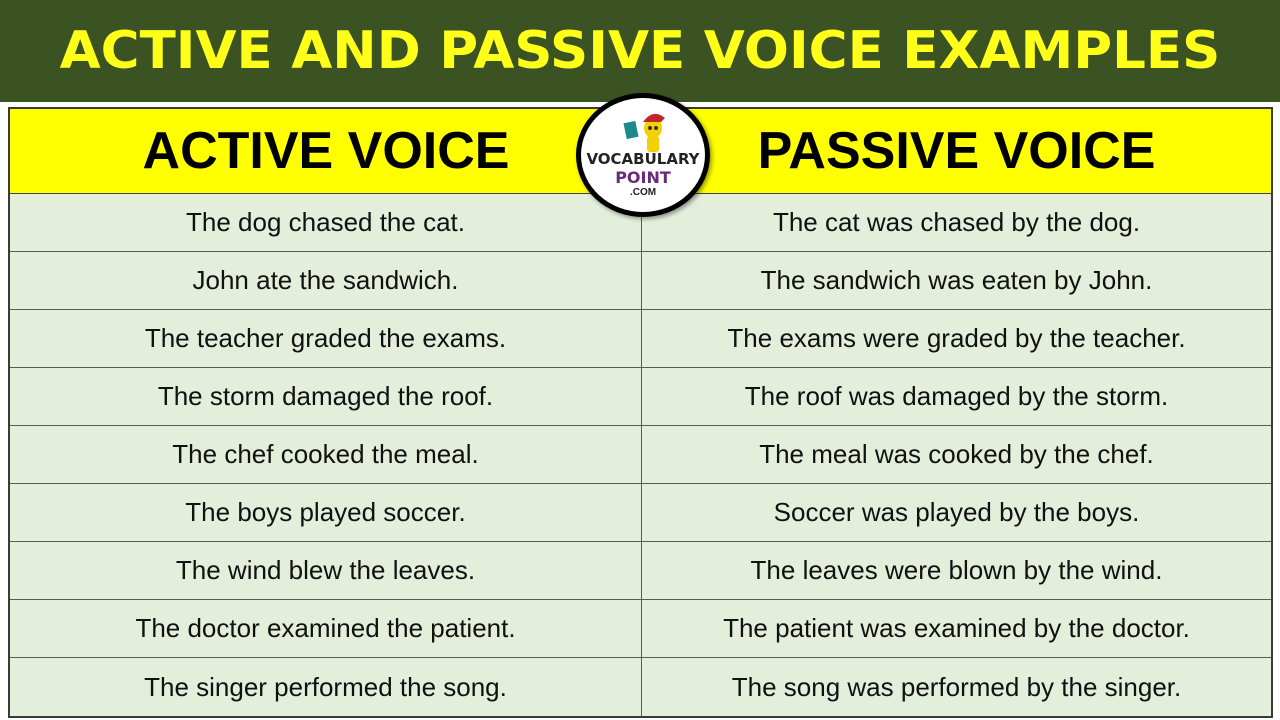 The height and width of the screenshot is (720, 1280). What do you see at coordinates (956, 629) in the screenshot?
I see `passive-voice-cell: The patient was examined by the doctor.` at bounding box center [956, 629].